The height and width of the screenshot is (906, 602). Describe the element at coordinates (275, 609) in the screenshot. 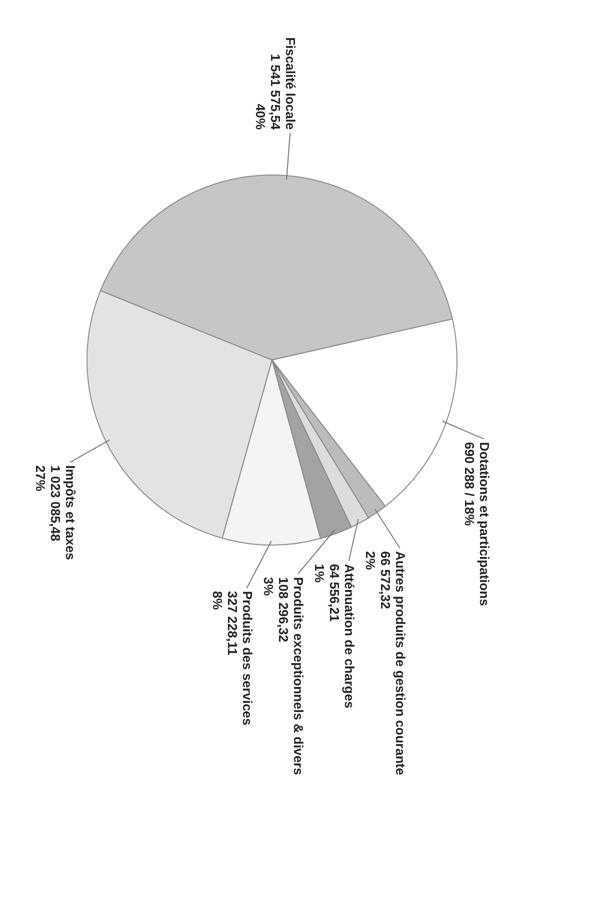

I see `data-label: 108 296,32 3%` at that location.